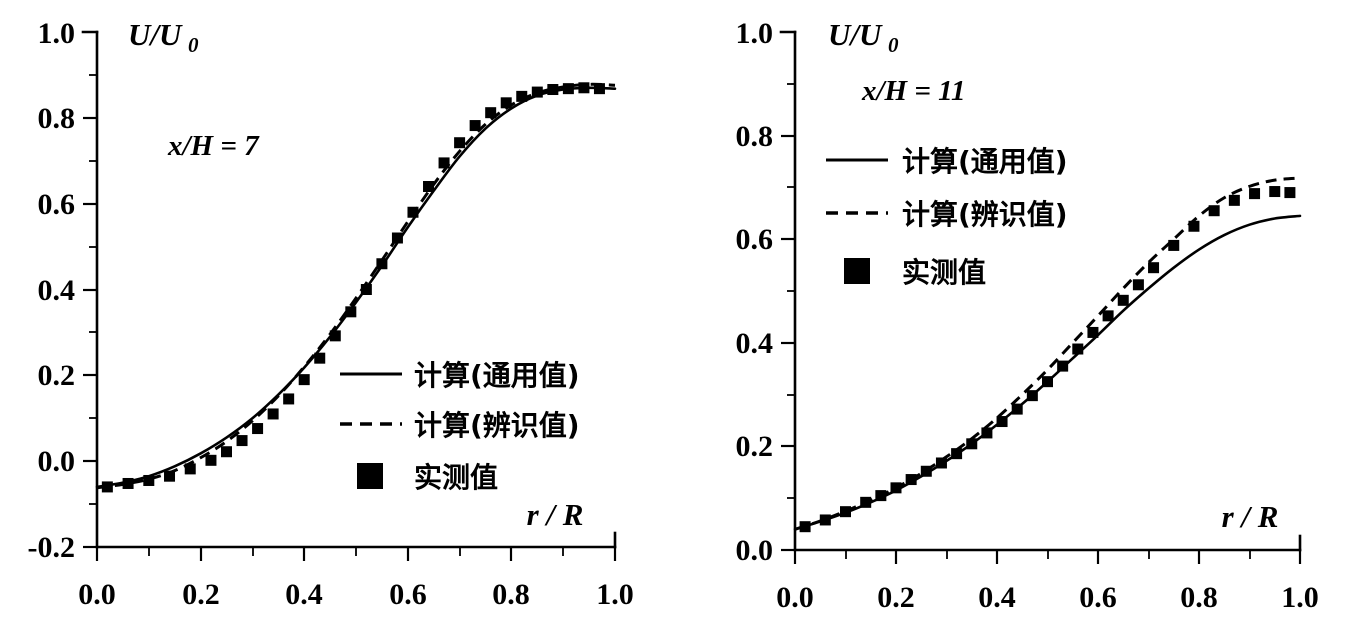 The height and width of the screenshot is (627, 1359). I want to click on left-y-tick-label: 0.8, so click(57, 118).